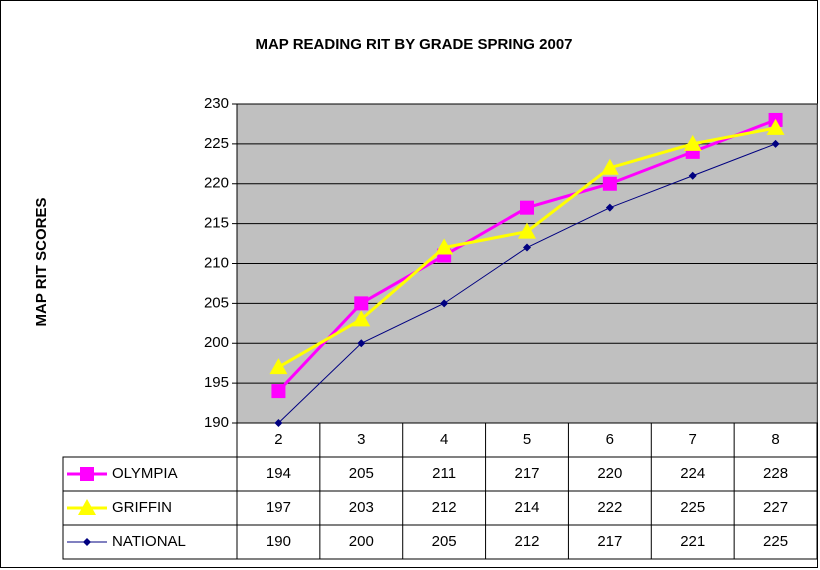 The width and height of the screenshot is (820, 570). I want to click on chart-title: MAP READING RIT BY GRADE SPRING 2007, so click(413, 44).